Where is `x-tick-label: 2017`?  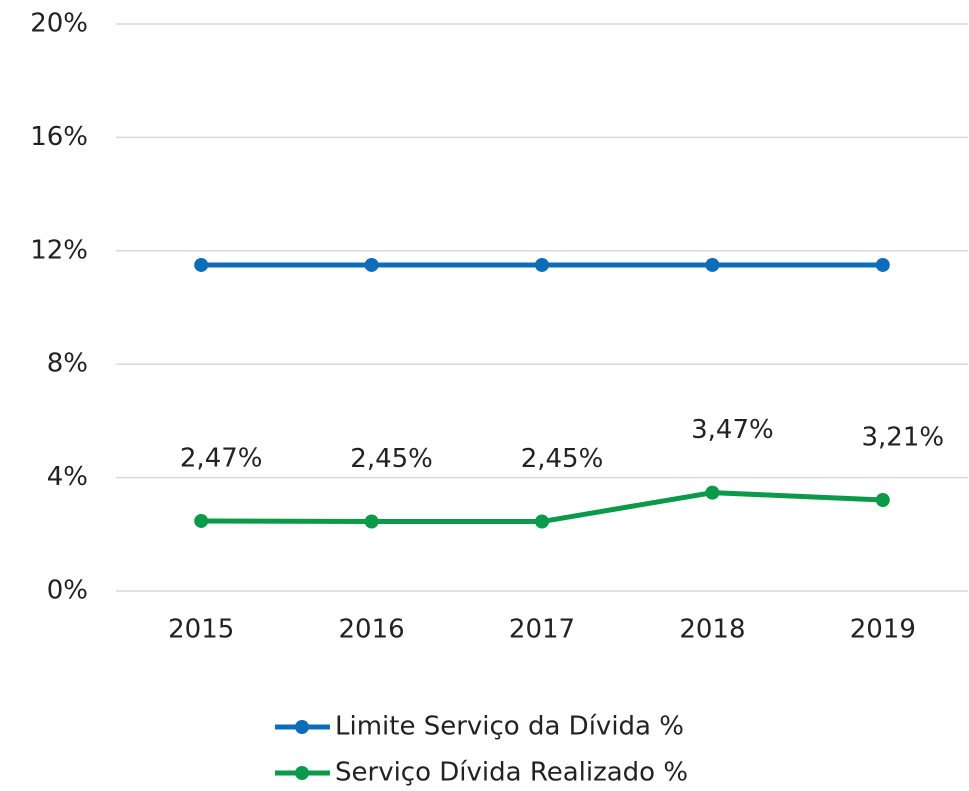
x-tick-label: 2017 is located at coordinates (542, 630).